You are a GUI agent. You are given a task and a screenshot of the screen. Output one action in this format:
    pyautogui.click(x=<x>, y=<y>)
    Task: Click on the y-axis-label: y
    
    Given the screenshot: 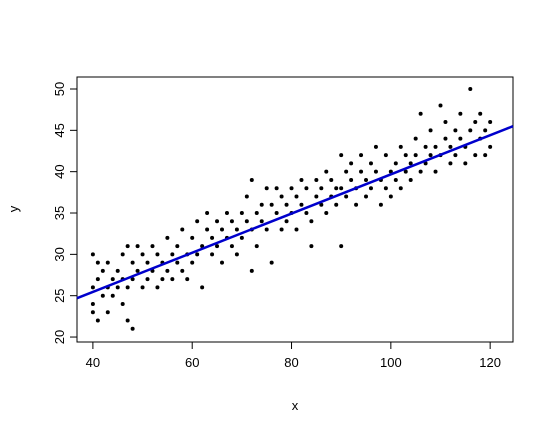 What is the action you would take?
    pyautogui.click(x=13, y=208)
    